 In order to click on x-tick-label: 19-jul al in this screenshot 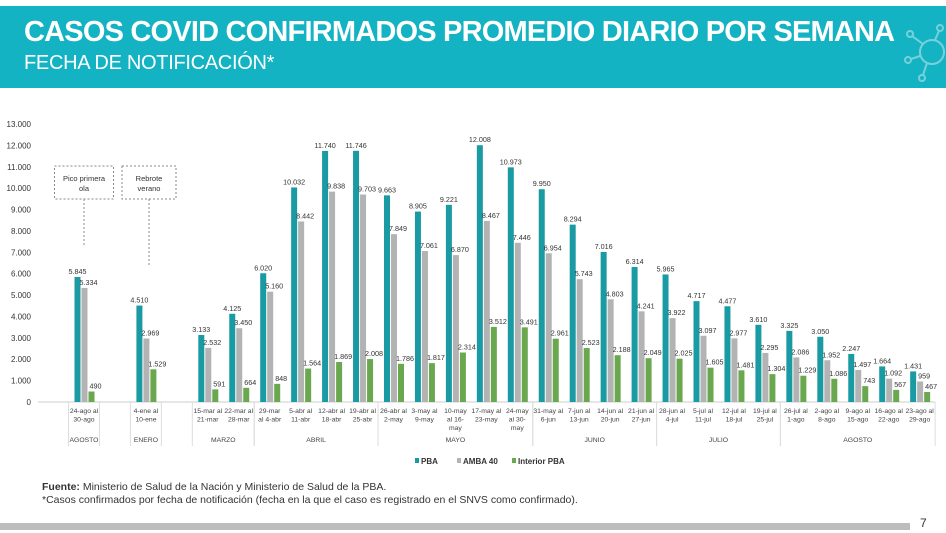, I will do `click(765, 411)`.